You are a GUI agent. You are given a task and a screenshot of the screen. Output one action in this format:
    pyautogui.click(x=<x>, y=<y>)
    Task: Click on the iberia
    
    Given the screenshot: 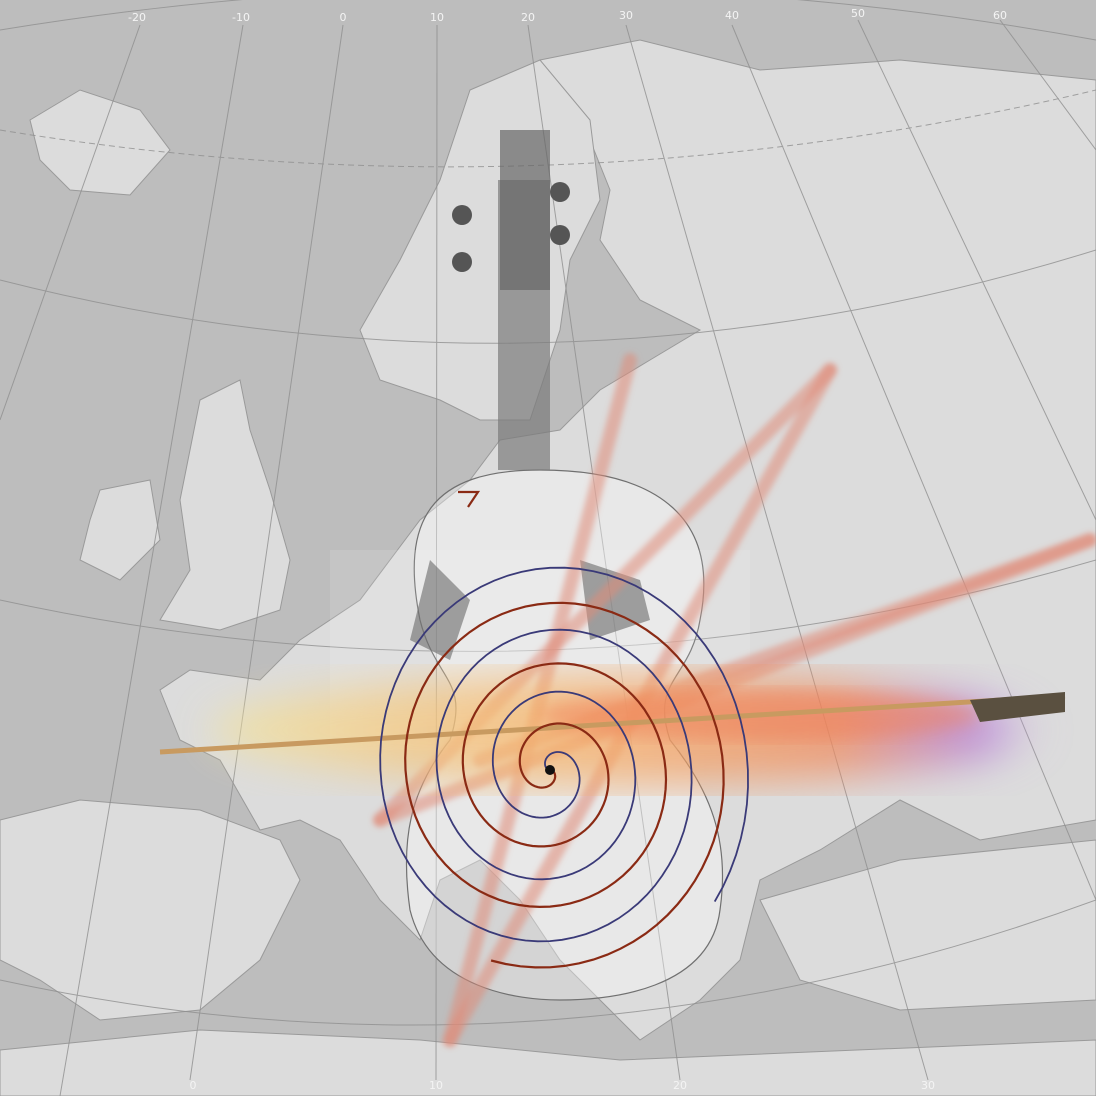 What is the action you would take?
    pyautogui.click(x=150, y=910)
    